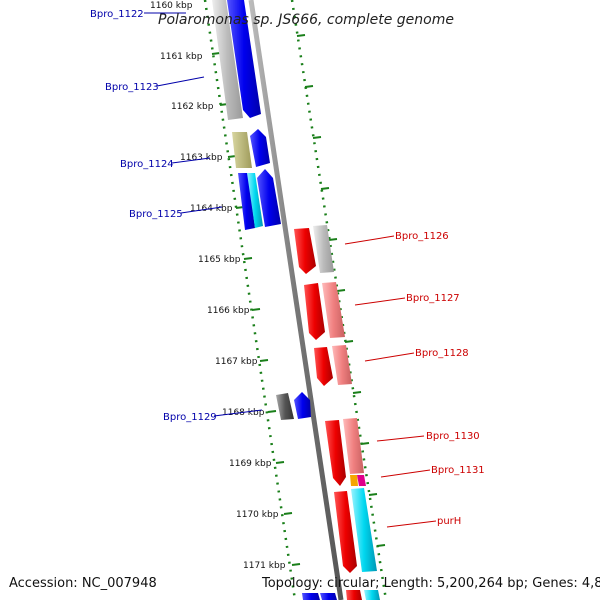 The width and height of the screenshot is (600, 600). Describe the element at coordinates (83, 583) in the screenshot. I see `accession-text: Accession: NC_007948` at that location.